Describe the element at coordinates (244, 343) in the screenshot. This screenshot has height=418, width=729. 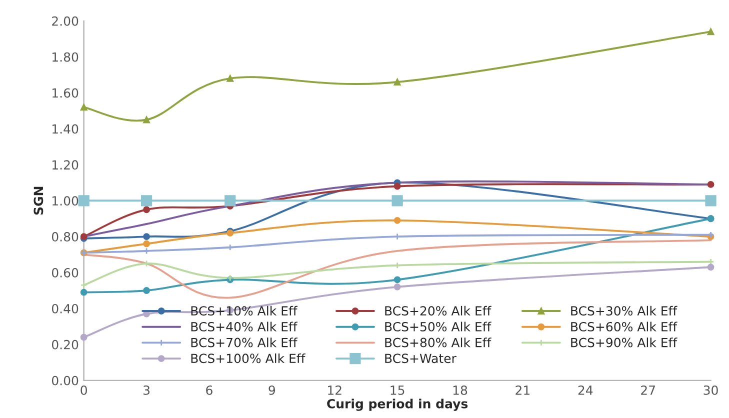
I see `legend-label: BCS+70% Alk Eff` at that location.